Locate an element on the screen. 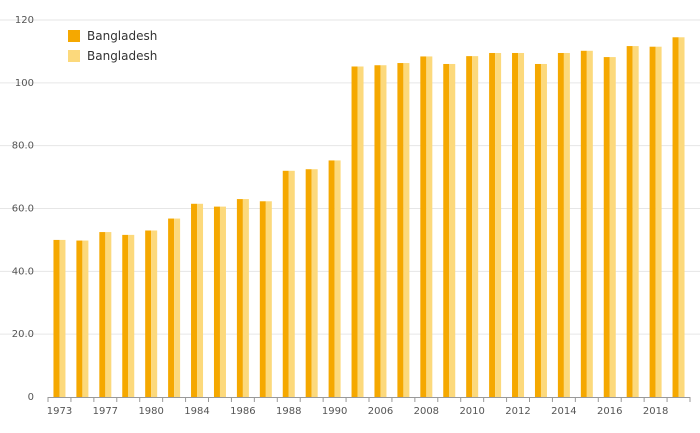  y-axis-ticks: 0 20.0 40.0 60.0 80.0 100 120 is located at coordinates (23, 209).